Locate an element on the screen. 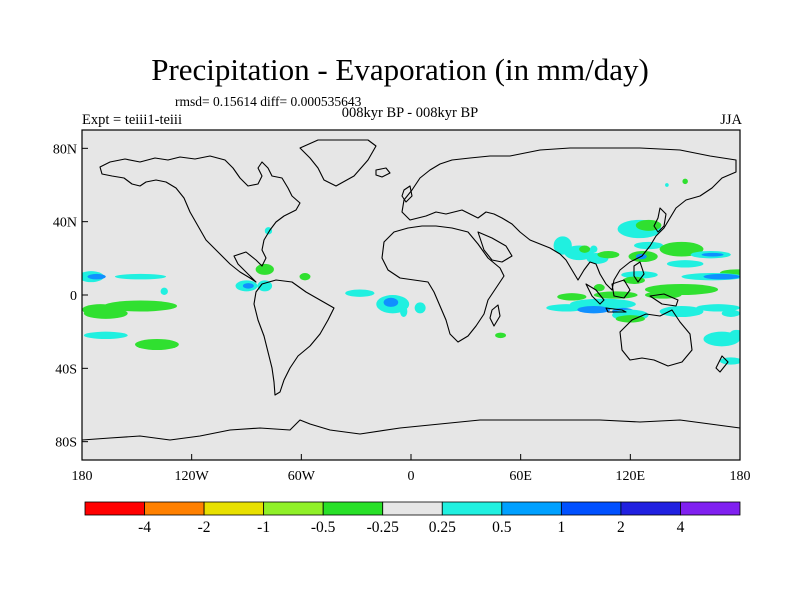  coastline-greenland is located at coordinates (338, 163).